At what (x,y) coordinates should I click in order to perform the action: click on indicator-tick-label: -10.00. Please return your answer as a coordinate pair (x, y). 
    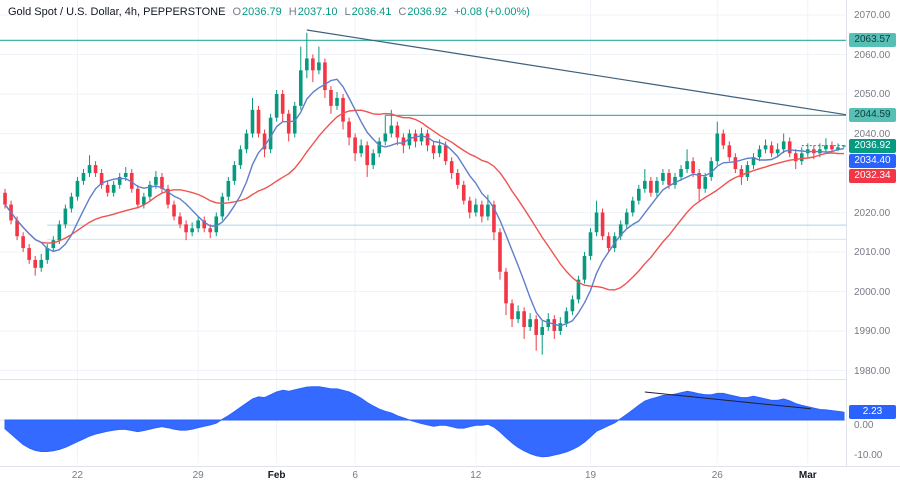
    Looking at the image, I should click on (868, 455).